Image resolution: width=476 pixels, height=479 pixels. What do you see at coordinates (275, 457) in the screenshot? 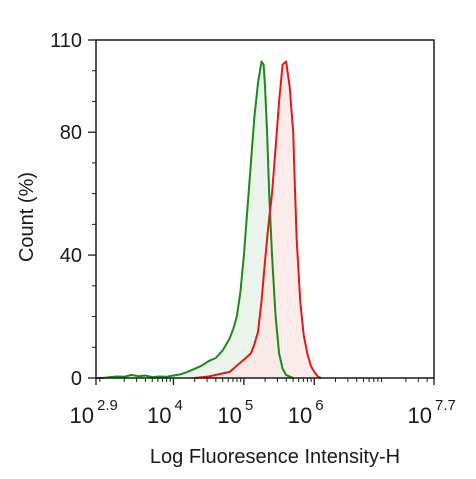
I see `x-axis-label: Log Fluoresence Intensity-H` at bounding box center [275, 457].